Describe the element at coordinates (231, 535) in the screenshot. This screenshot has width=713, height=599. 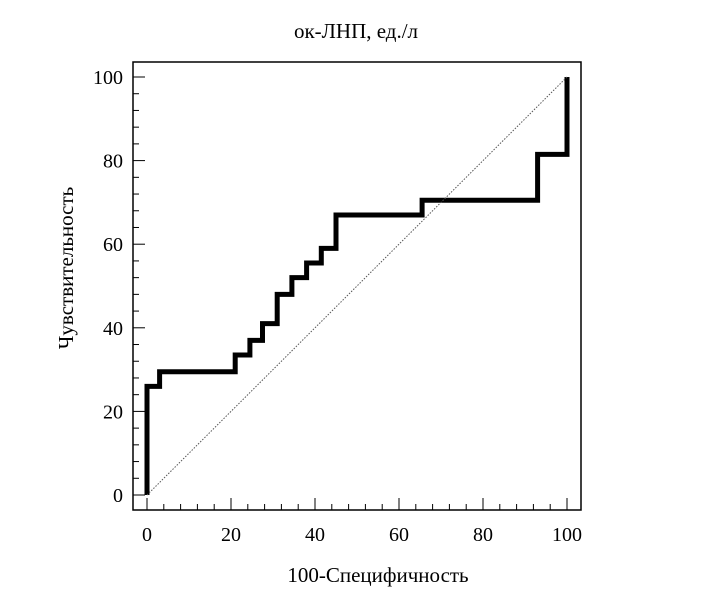
I see `x-tick-label: 20` at that location.